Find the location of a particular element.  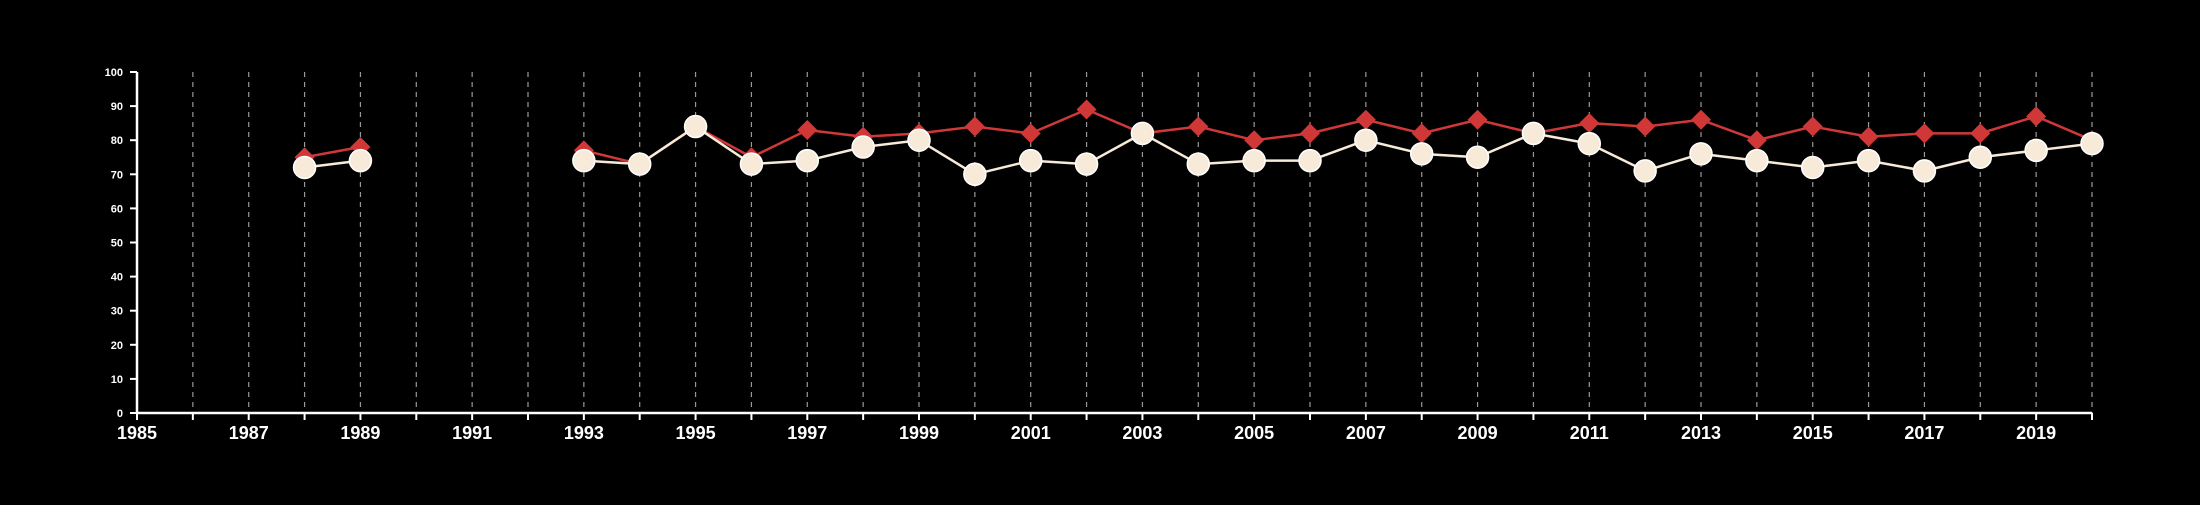

y-tick-label: 20 is located at coordinates (117, 346).